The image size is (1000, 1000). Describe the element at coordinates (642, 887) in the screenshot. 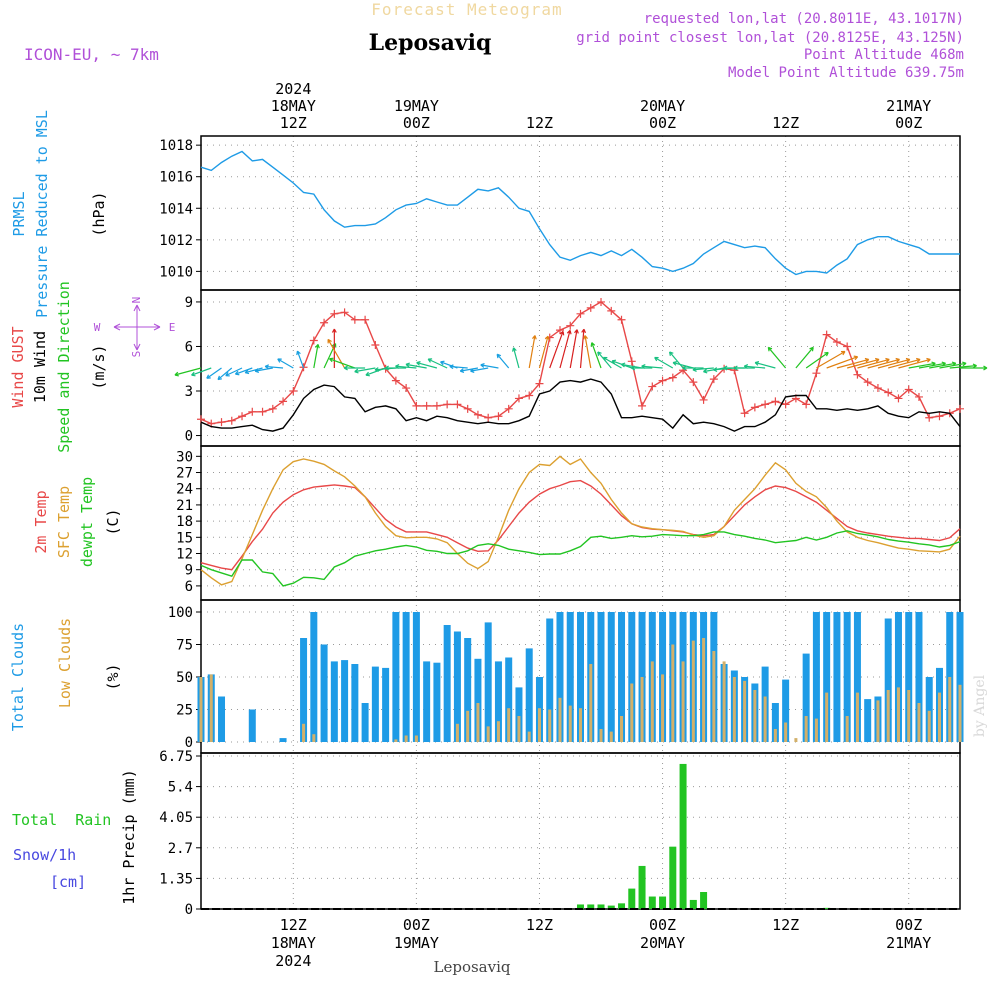

I see `rain-bar` at that location.